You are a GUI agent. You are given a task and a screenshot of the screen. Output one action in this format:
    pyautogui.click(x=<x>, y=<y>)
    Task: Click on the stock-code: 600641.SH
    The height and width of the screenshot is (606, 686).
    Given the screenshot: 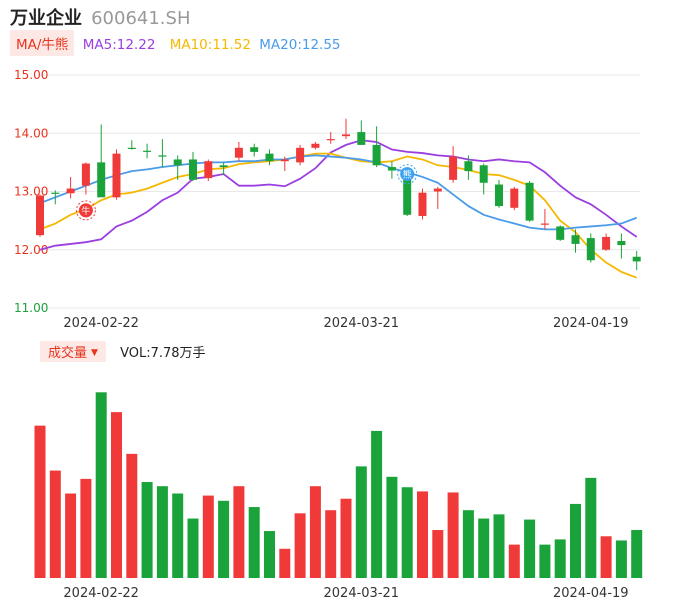 What is the action you would take?
    pyautogui.click(x=141, y=18)
    